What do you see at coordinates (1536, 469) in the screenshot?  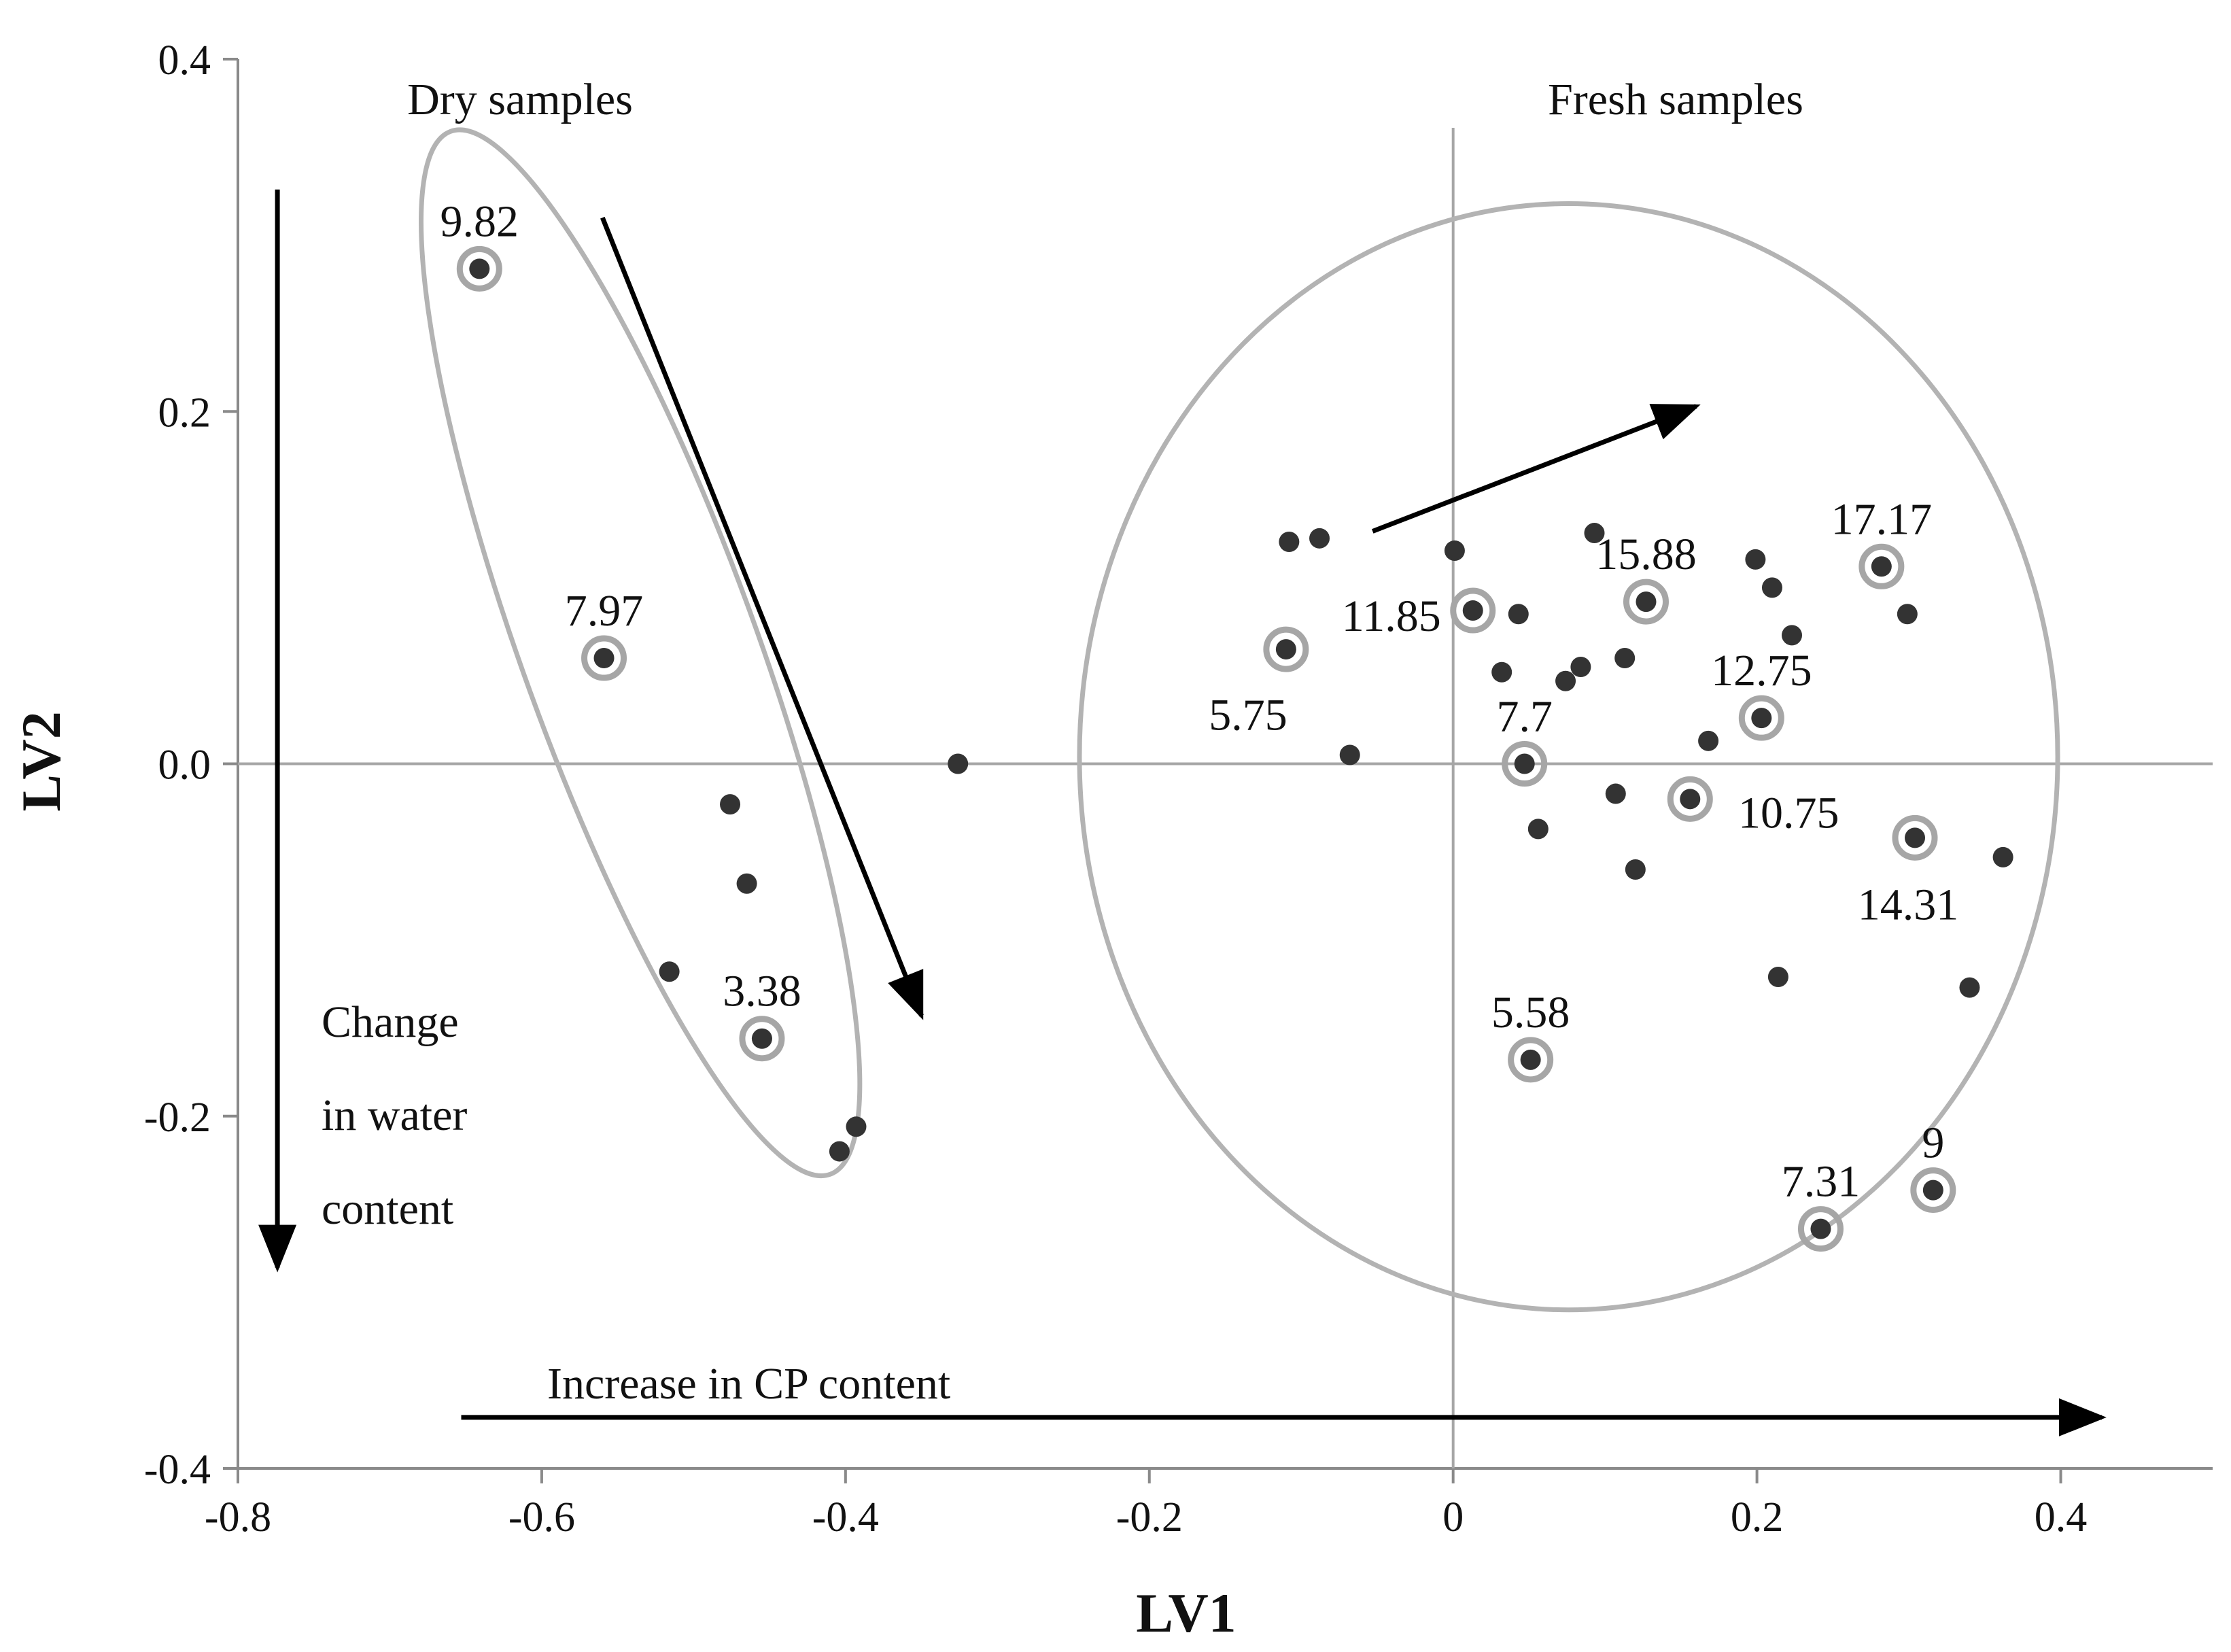 I see `fresh-trend-arrow` at bounding box center [1536, 469].